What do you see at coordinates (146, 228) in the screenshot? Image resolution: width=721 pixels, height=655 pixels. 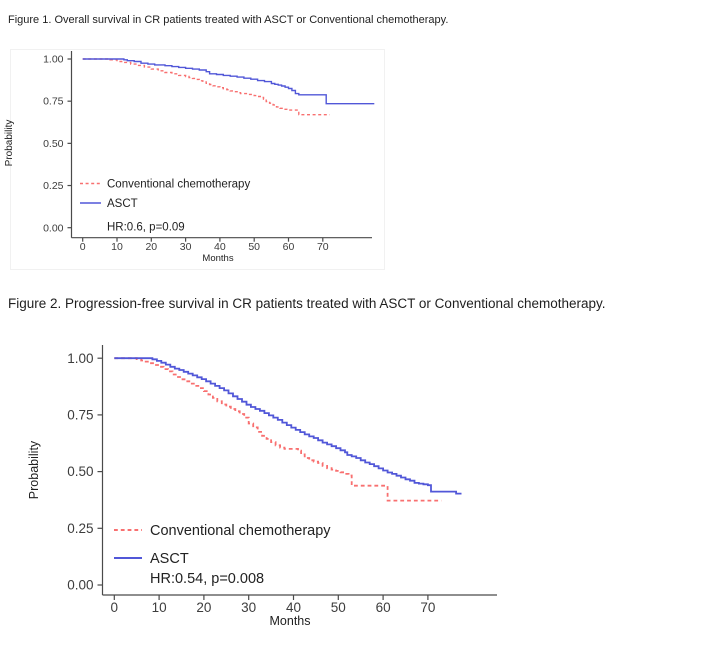 I see `hr-annotation: HR:0.6, p=0.09` at bounding box center [146, 228].